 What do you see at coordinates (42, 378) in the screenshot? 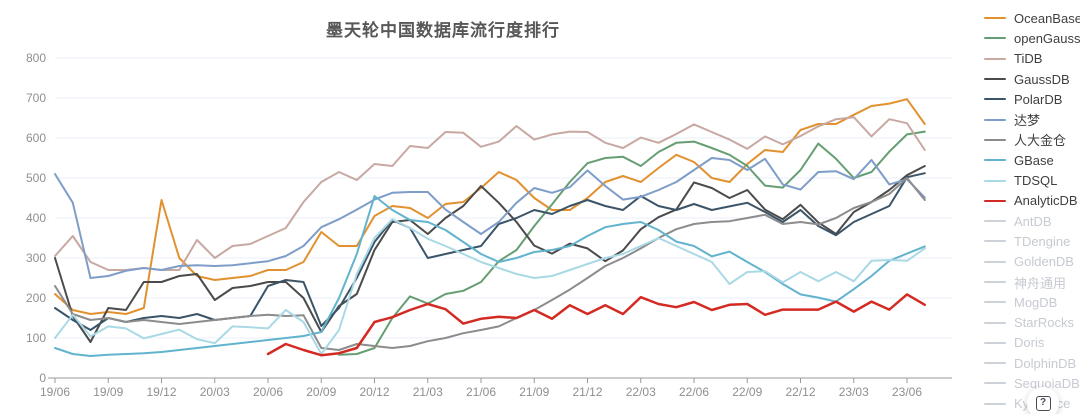
I see `y-axis-label: 0` at bounding box center [42, 378].